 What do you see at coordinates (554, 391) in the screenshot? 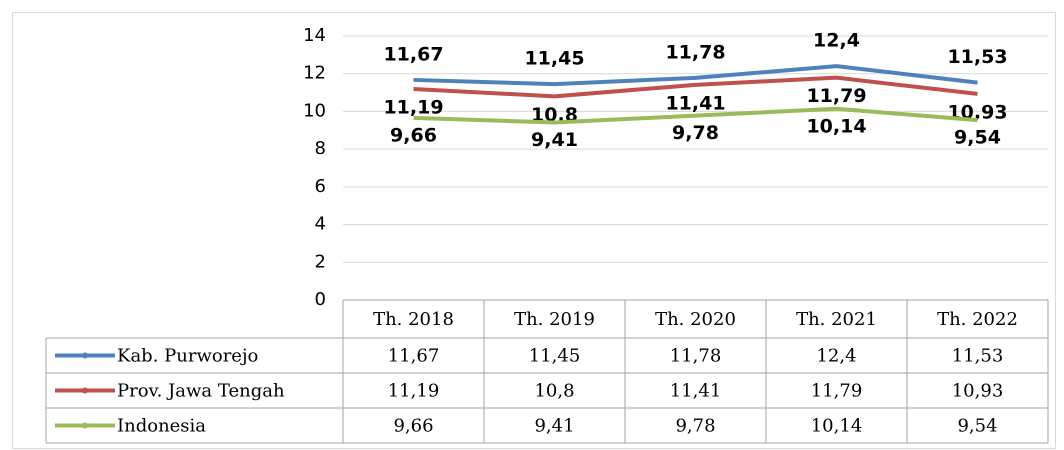
I see `table-cell: 10,8` at bounding box center [554, 391].